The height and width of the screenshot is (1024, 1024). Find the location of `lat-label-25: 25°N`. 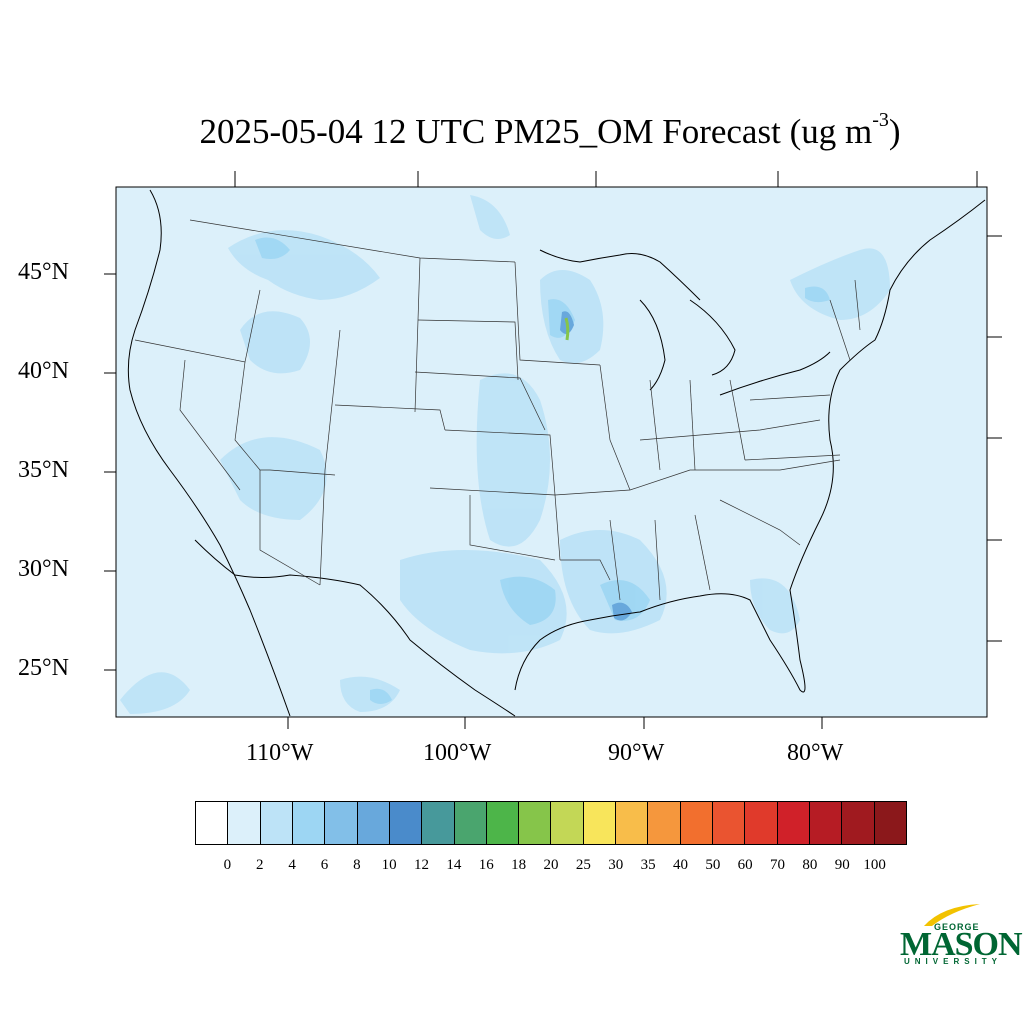

lat-label-25: 25°N is located at coordinates (43, 668).